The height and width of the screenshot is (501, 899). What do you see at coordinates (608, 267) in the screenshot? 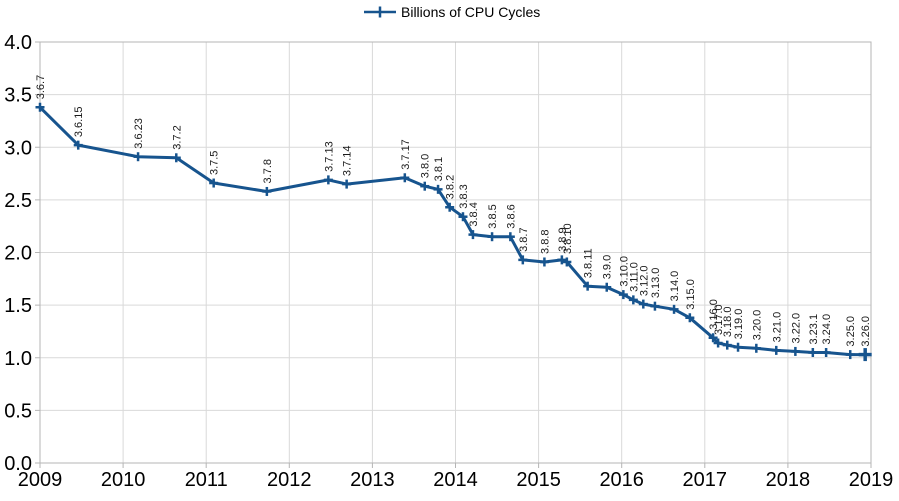
I see `data-point-label: 3.9.0` at bounding box center [608, 267].